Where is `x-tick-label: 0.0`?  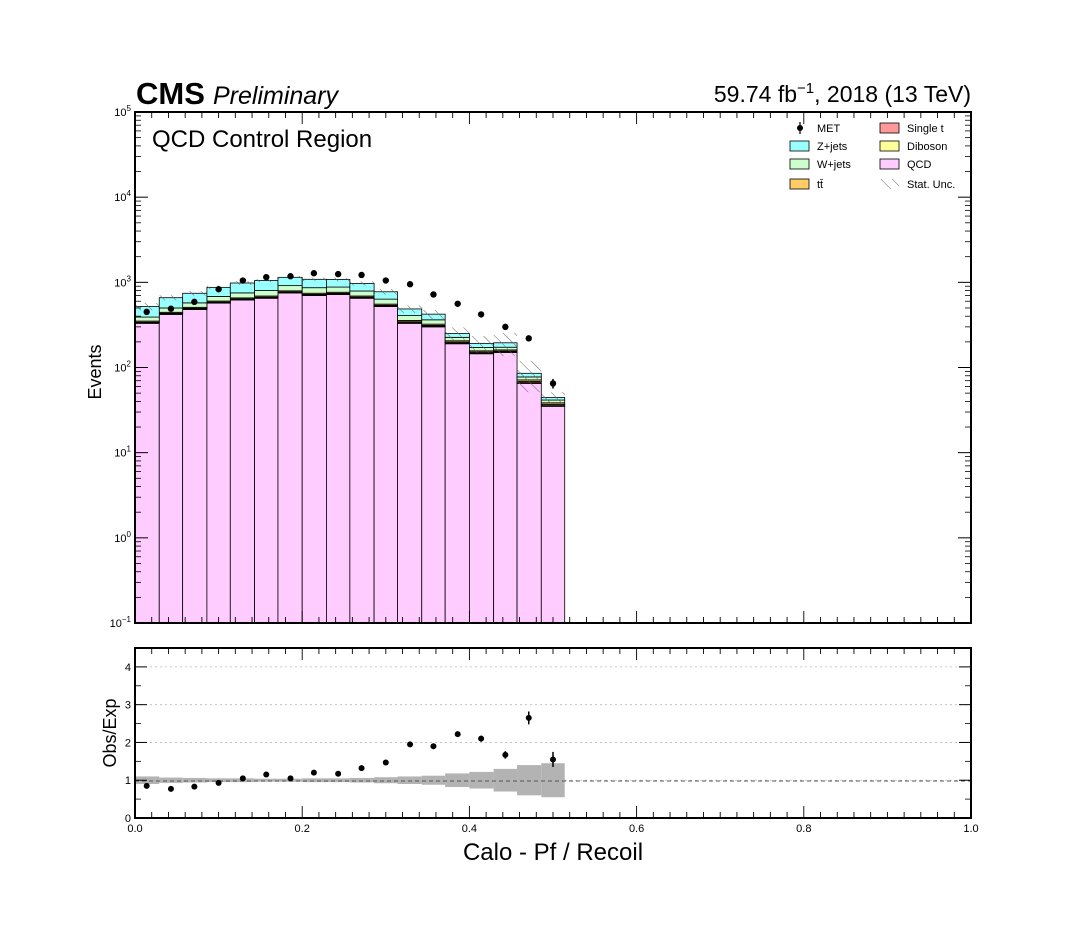 x-tick-label: 0.0 is located at coordinates (134, 829).